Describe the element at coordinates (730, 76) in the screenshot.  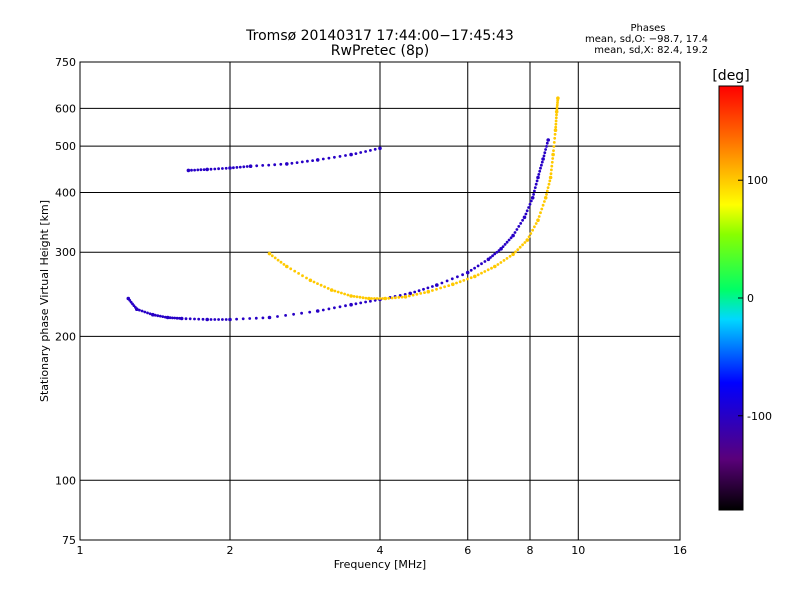
I see `colorbar-label: [deg]` at that location.